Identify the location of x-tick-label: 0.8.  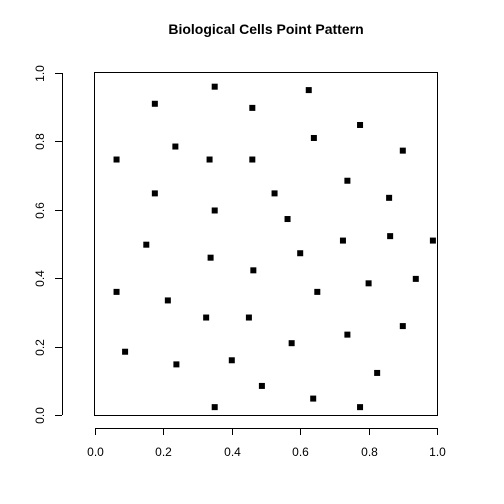
(369, 452).